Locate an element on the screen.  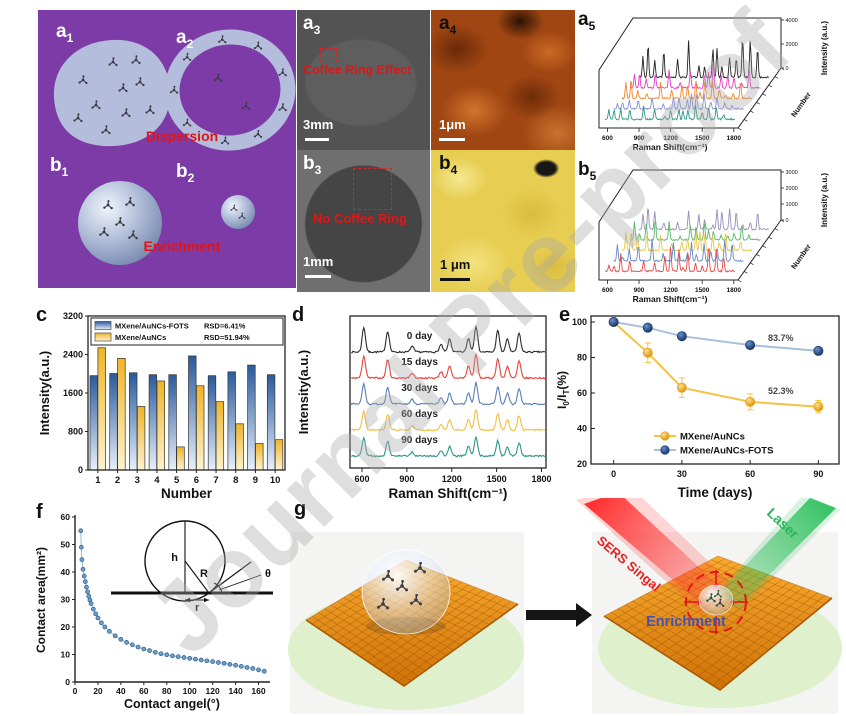
x-tick-label: 600 is located at coordinates (607, 290).